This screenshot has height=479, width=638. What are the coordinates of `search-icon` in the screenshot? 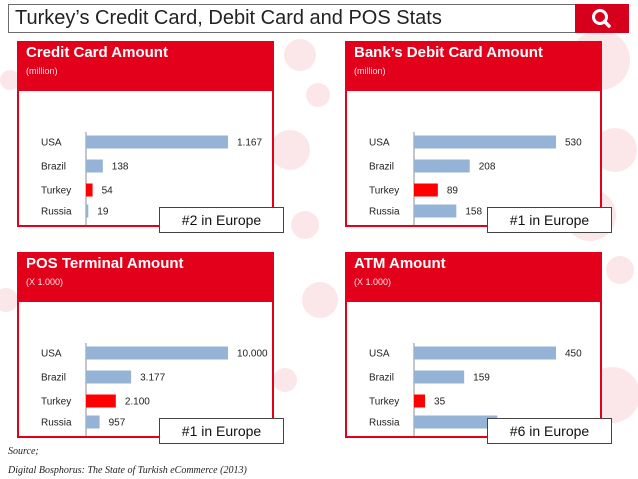 It's located at (601, 18).